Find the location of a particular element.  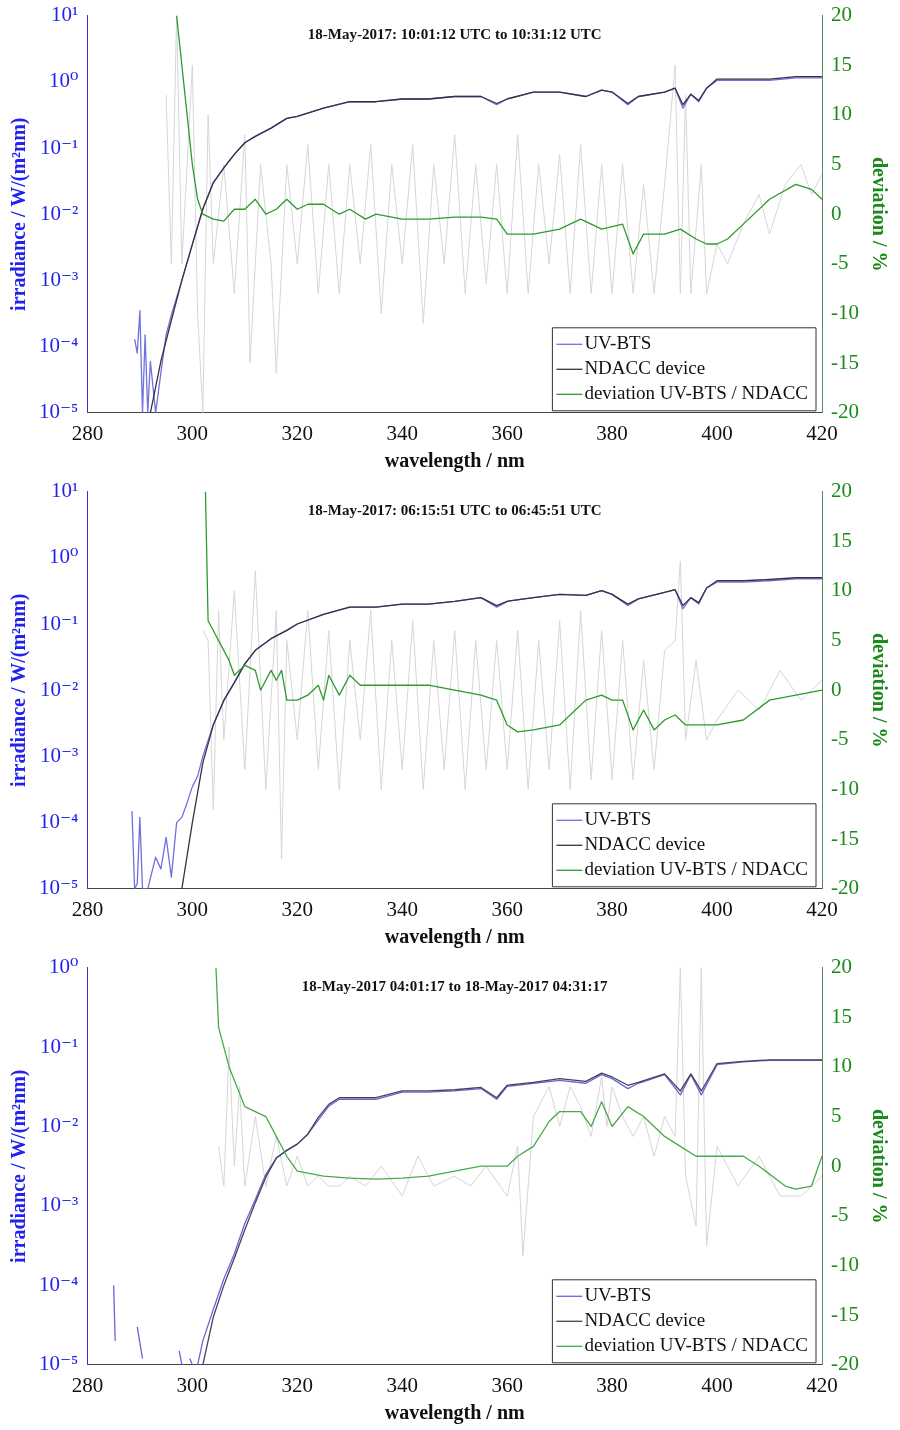

text: 18-May-2017 04:01:17 to 18-May-2017 04:31:17 is located at coordinates (455, 985).